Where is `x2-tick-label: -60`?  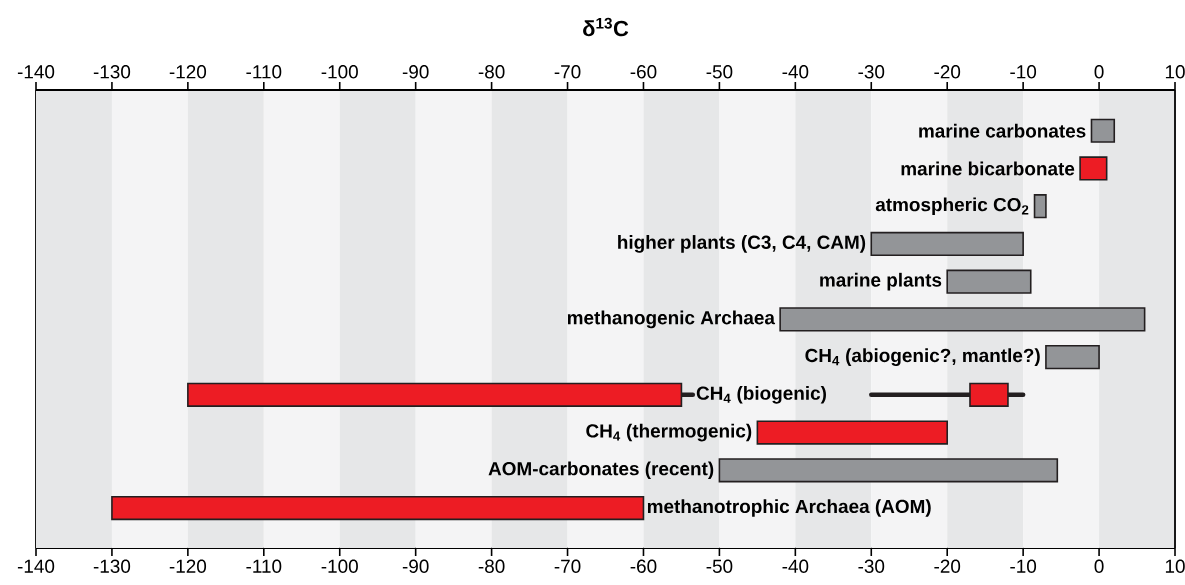 x2-tick-label: -60 is located at coordinates (643, 72).